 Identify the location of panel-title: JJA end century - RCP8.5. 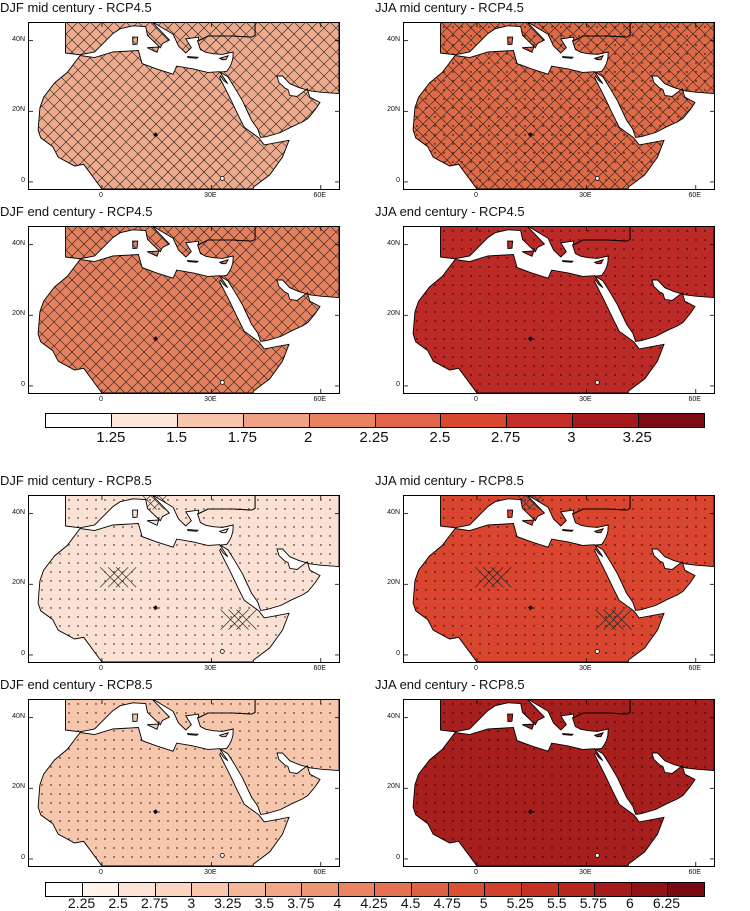
(450, 684).